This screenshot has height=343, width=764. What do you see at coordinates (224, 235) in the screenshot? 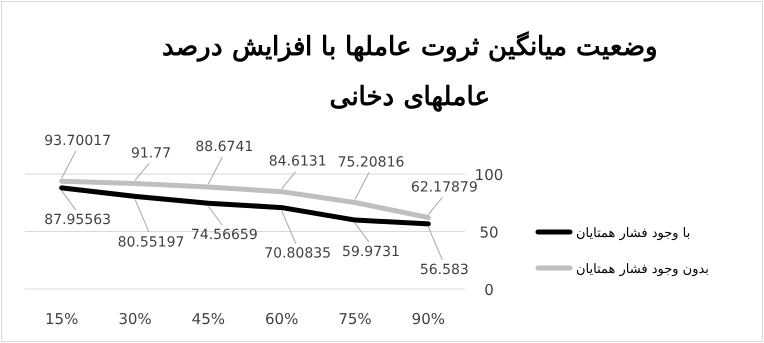
I see `data-label: 74.56659` at bounding box center [224, 235].